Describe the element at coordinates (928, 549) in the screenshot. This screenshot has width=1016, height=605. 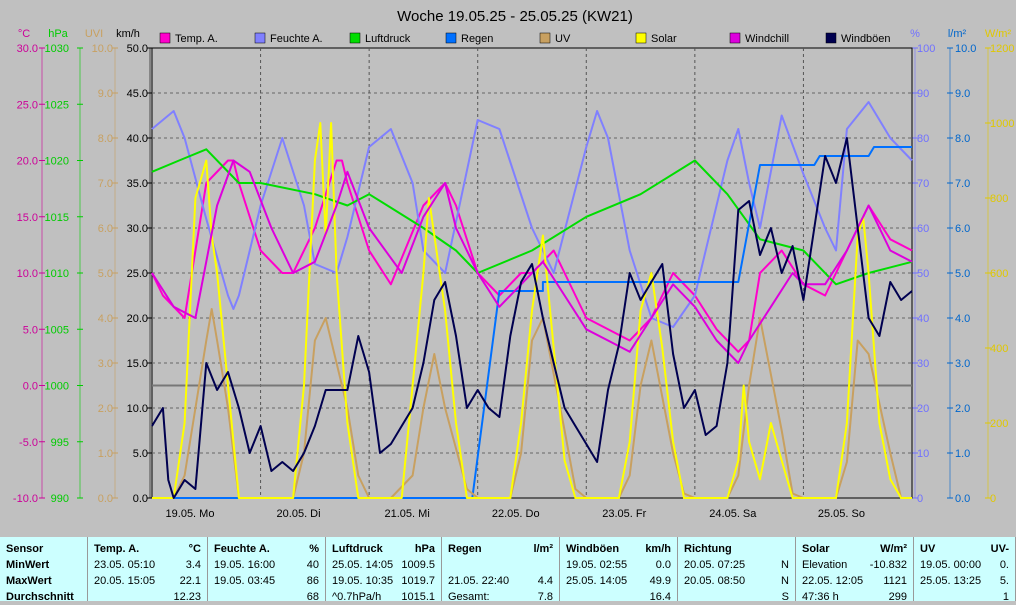
I see `panel-header: UV` at that location.